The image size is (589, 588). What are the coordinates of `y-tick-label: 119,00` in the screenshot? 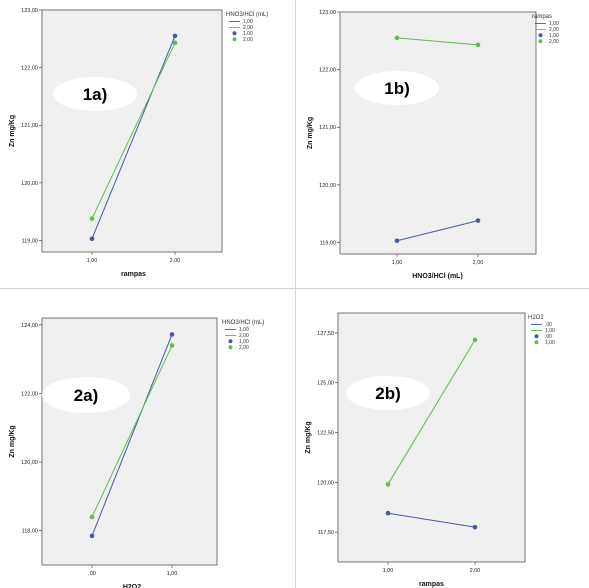 It's located at (30, 241).